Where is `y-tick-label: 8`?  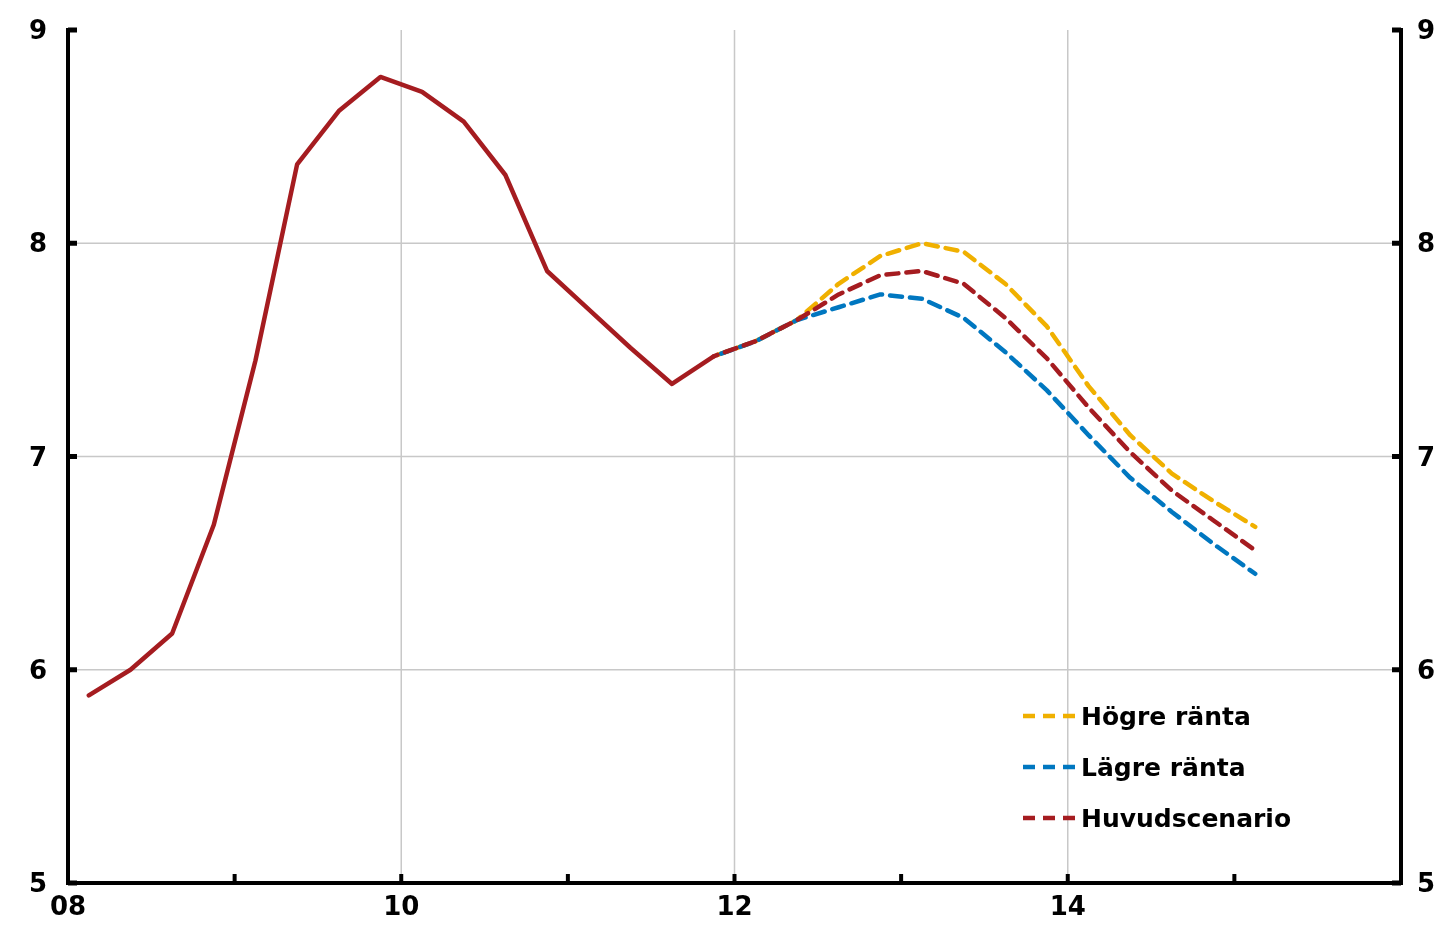
y-tick-label: 8 is located at coordinates (38, 243).